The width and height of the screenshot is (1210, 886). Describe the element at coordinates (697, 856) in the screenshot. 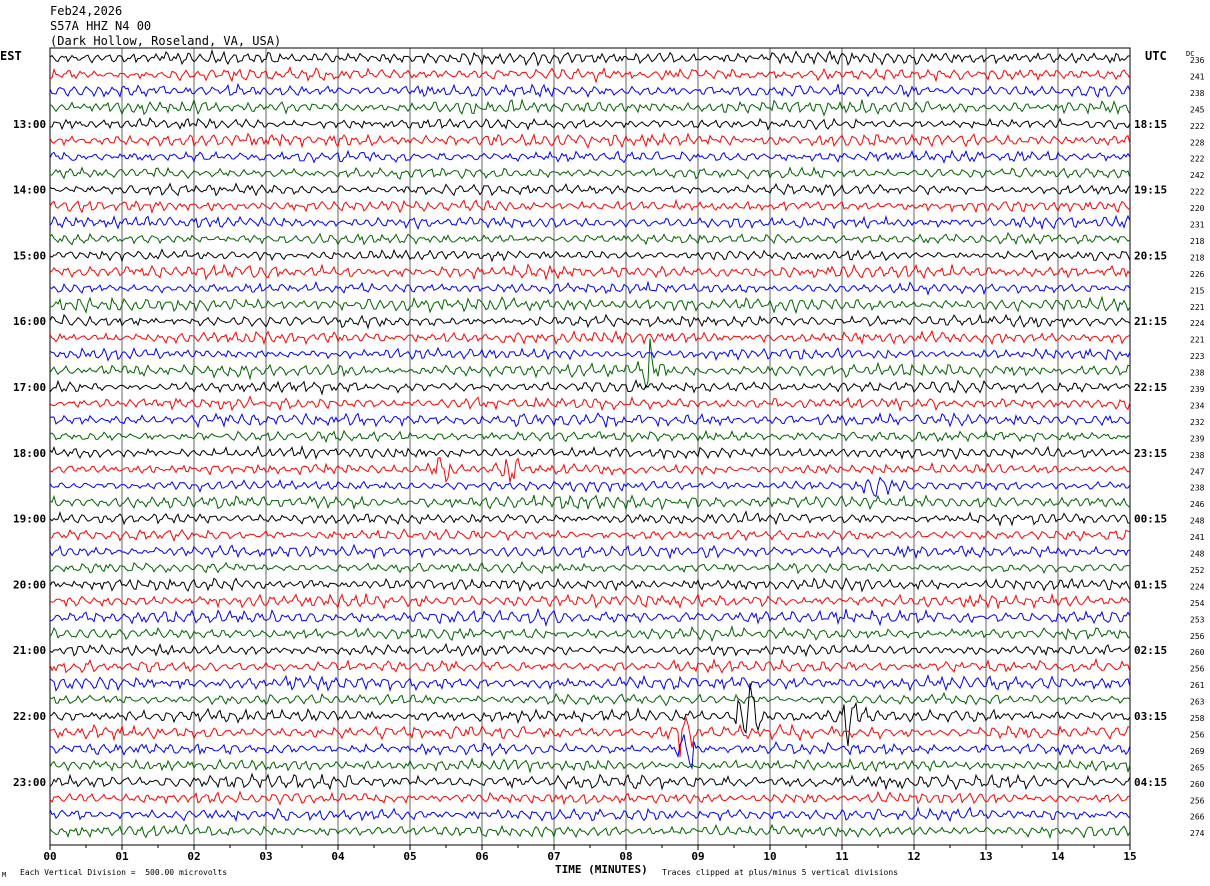

I see `x-tick-label: 09` at that location.